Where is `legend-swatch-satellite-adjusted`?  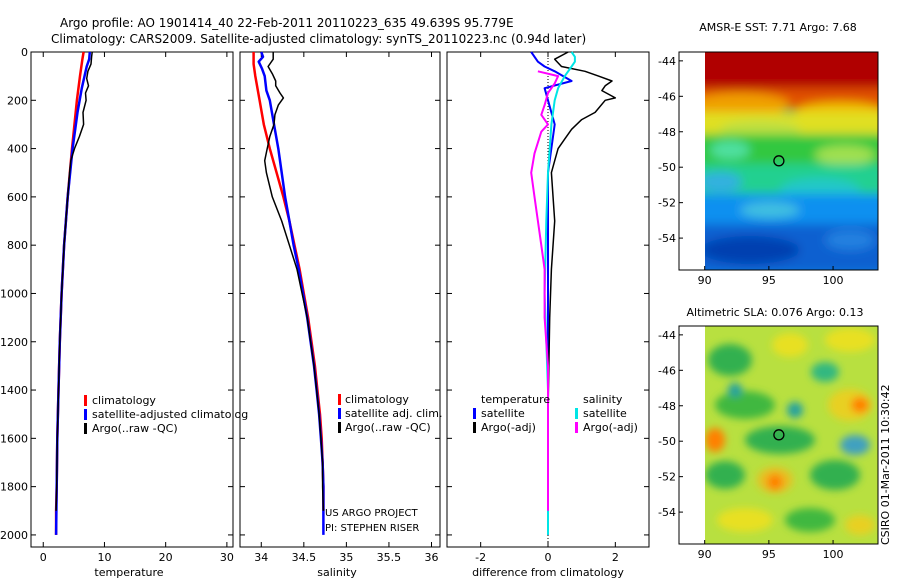 legend-swatch-satellite-adjusted is located at coordinates (85, 414).